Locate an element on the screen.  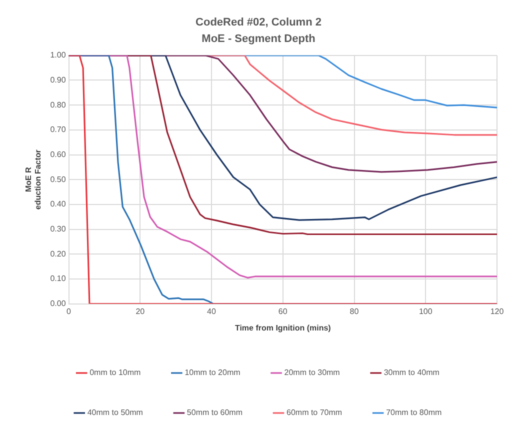
y-tick-label: 0.50 is located at coordinates (58, 179).